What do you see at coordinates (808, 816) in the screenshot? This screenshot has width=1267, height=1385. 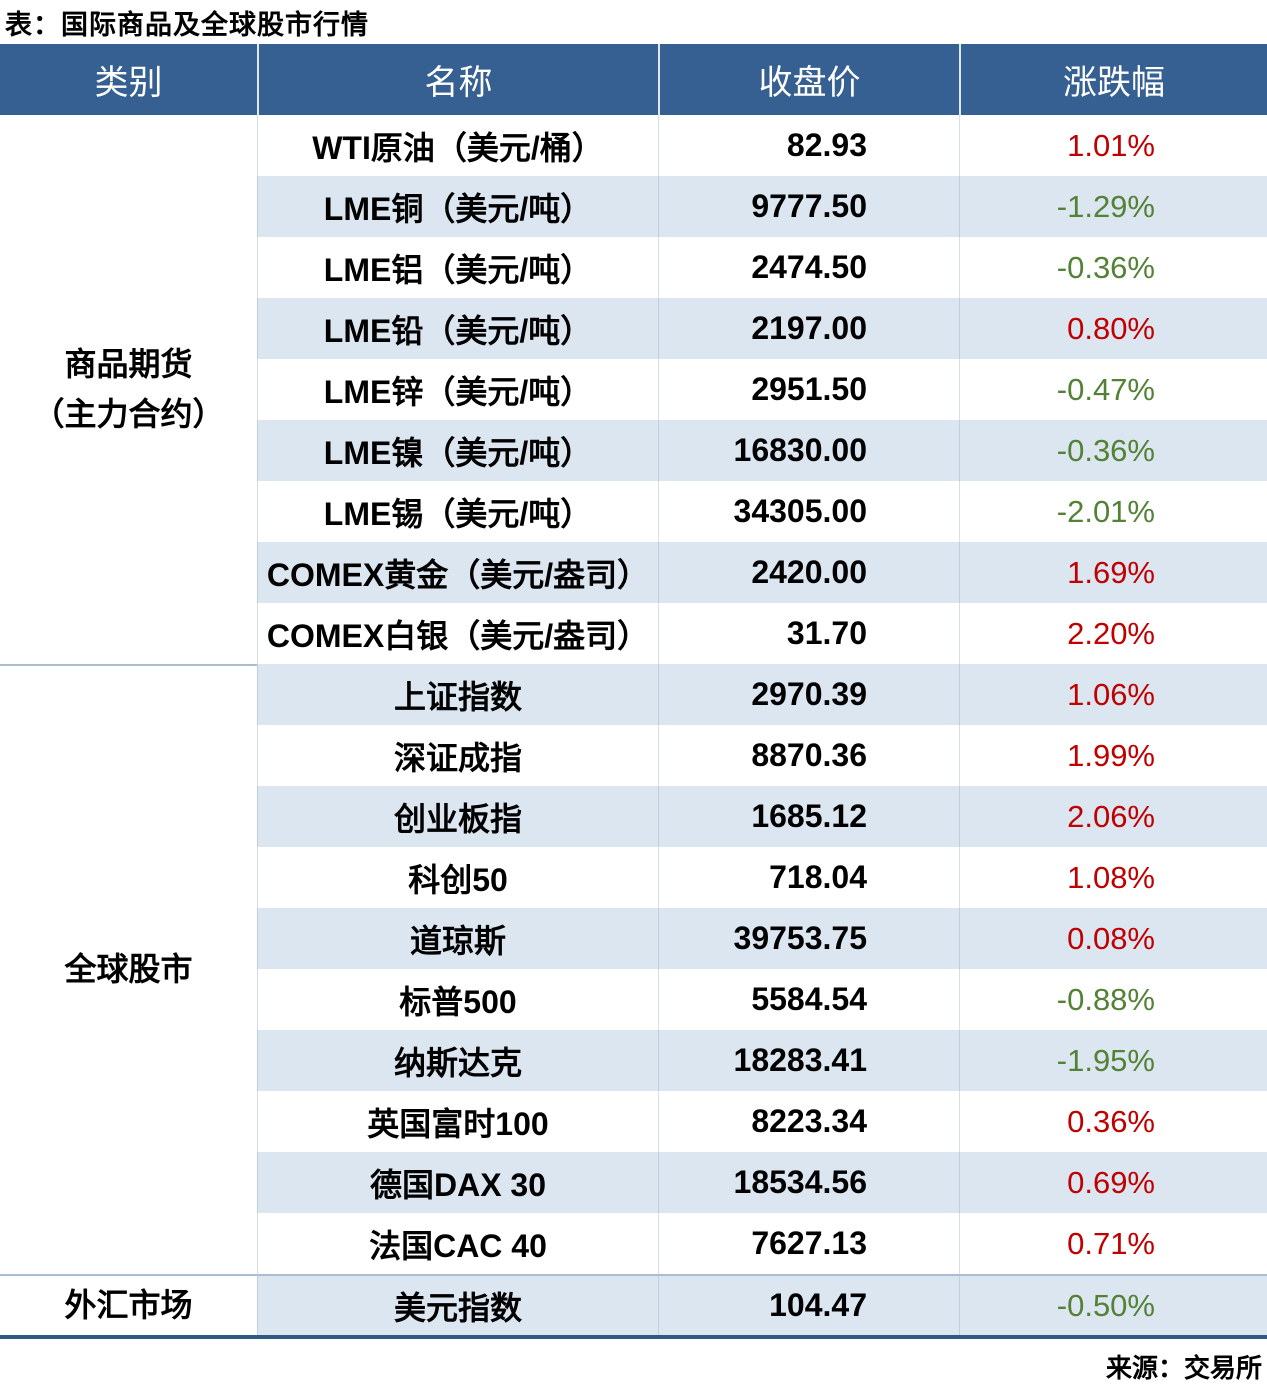 I see `row-close: 1685.12` at bounding box center [808, 816].